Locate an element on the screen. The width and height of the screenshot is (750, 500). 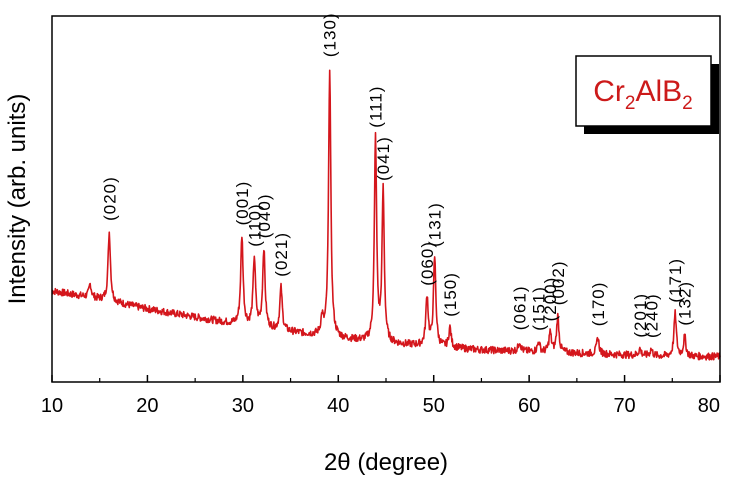
peak-label: (041) is located at coordinates (383, 158).